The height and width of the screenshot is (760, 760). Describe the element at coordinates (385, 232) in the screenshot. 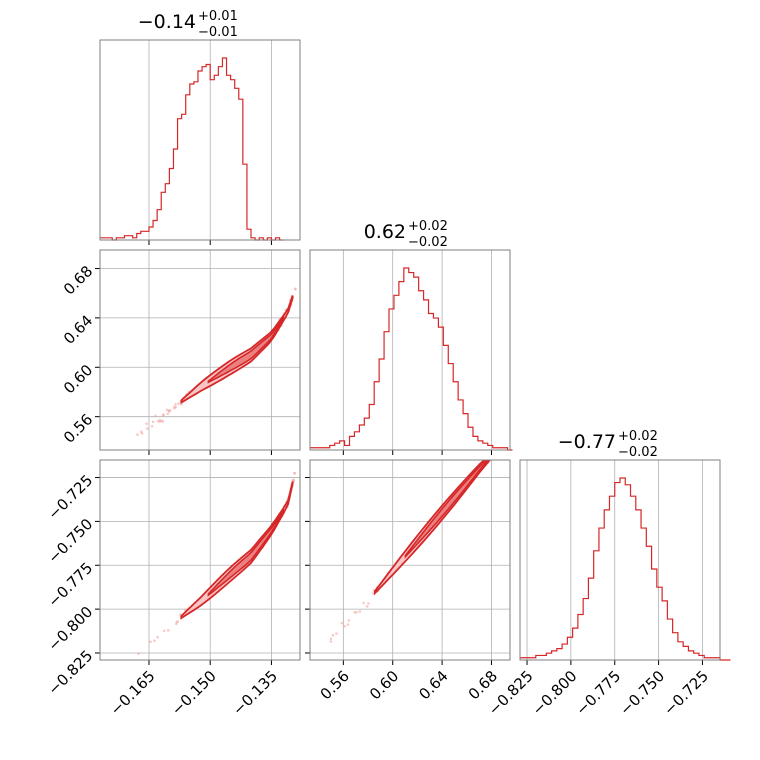

I see `panel-title-median: 0.62` at that location.